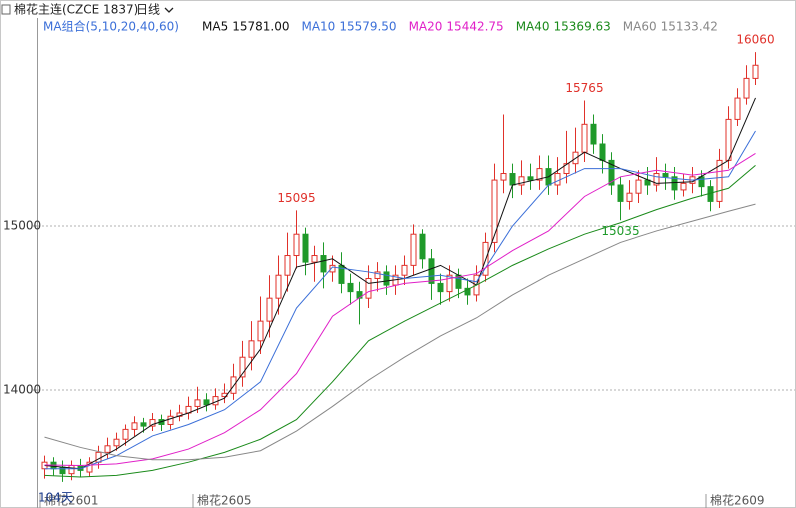 Image resolution: width=796 pixels, height=508 pixels. What do you see at coordinates (620, 231) in the screenshot?
I see `extreme-label: 15035` at bounding box center [620, 231].